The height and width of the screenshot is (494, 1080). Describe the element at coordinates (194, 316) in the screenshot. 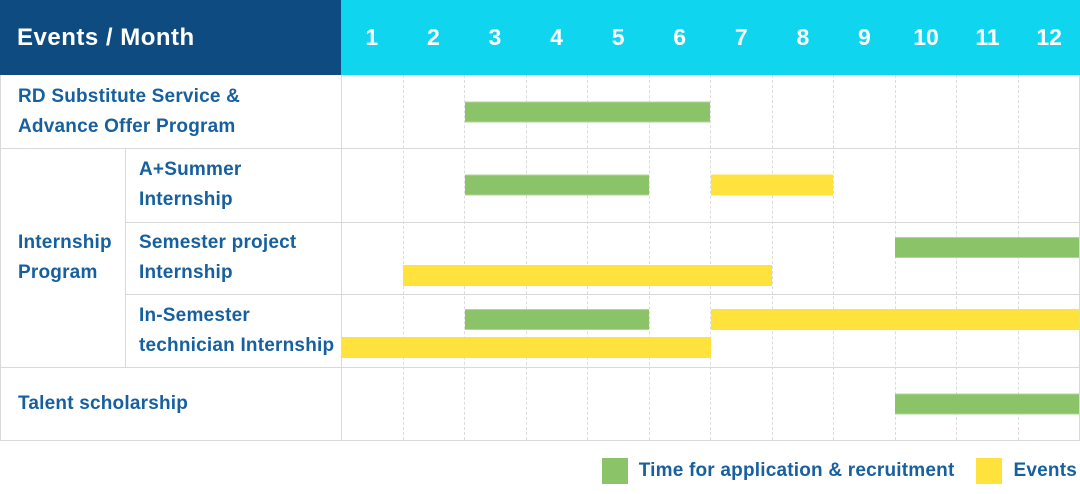

I see `row-label-line: In-Semester` at that location.